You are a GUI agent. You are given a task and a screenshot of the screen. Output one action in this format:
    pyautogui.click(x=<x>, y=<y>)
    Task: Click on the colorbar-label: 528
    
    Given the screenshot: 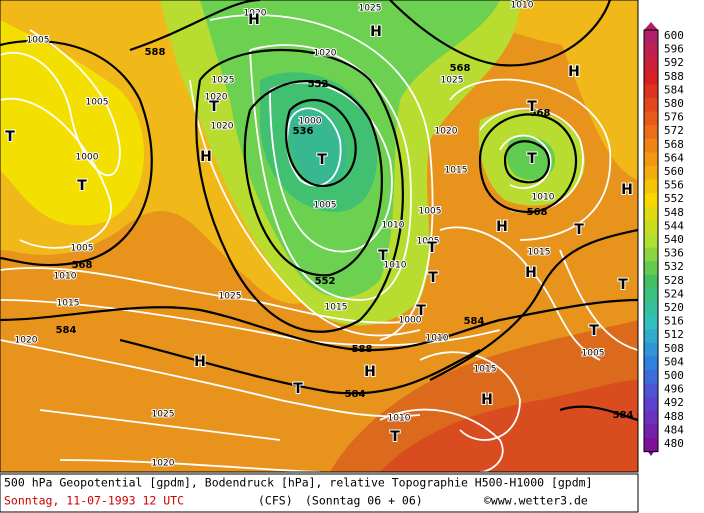 What is the action you would take?
    pyautogui.click(x=674, y=280)
    